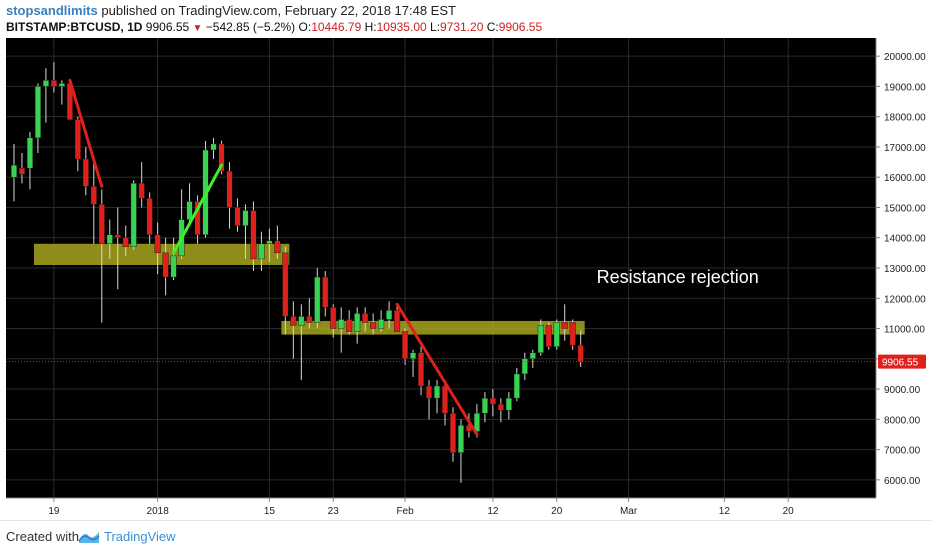 The width and height of the screenshot is (932, 551). Describe the element at coordinates (89, 537) in the screenshot. I see `tradingview-logo-icon` at that location.